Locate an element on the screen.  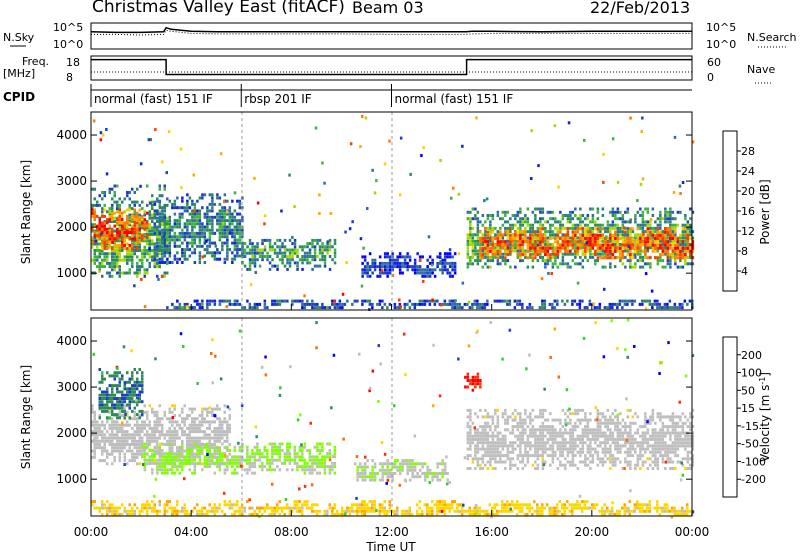
y-tick-label: 3000 is located at coordinates (71, 387).